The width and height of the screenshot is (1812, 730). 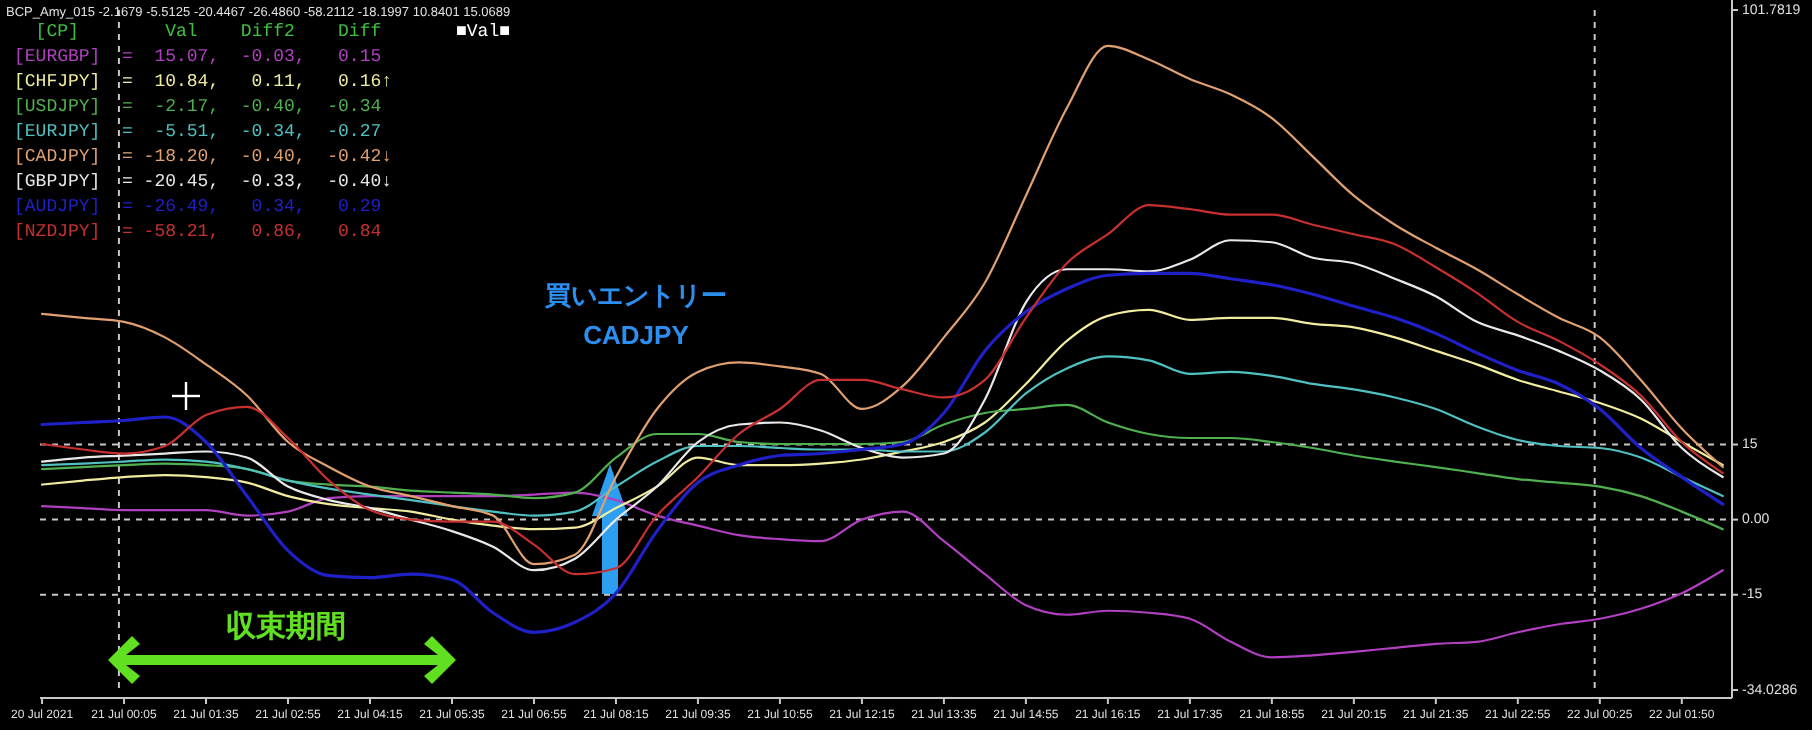 What do you see at coordinates (252, 132) in the screenshot?
I see `annotation: = -5.51, -0.34, -0.27` at bounding box center [252, 132].